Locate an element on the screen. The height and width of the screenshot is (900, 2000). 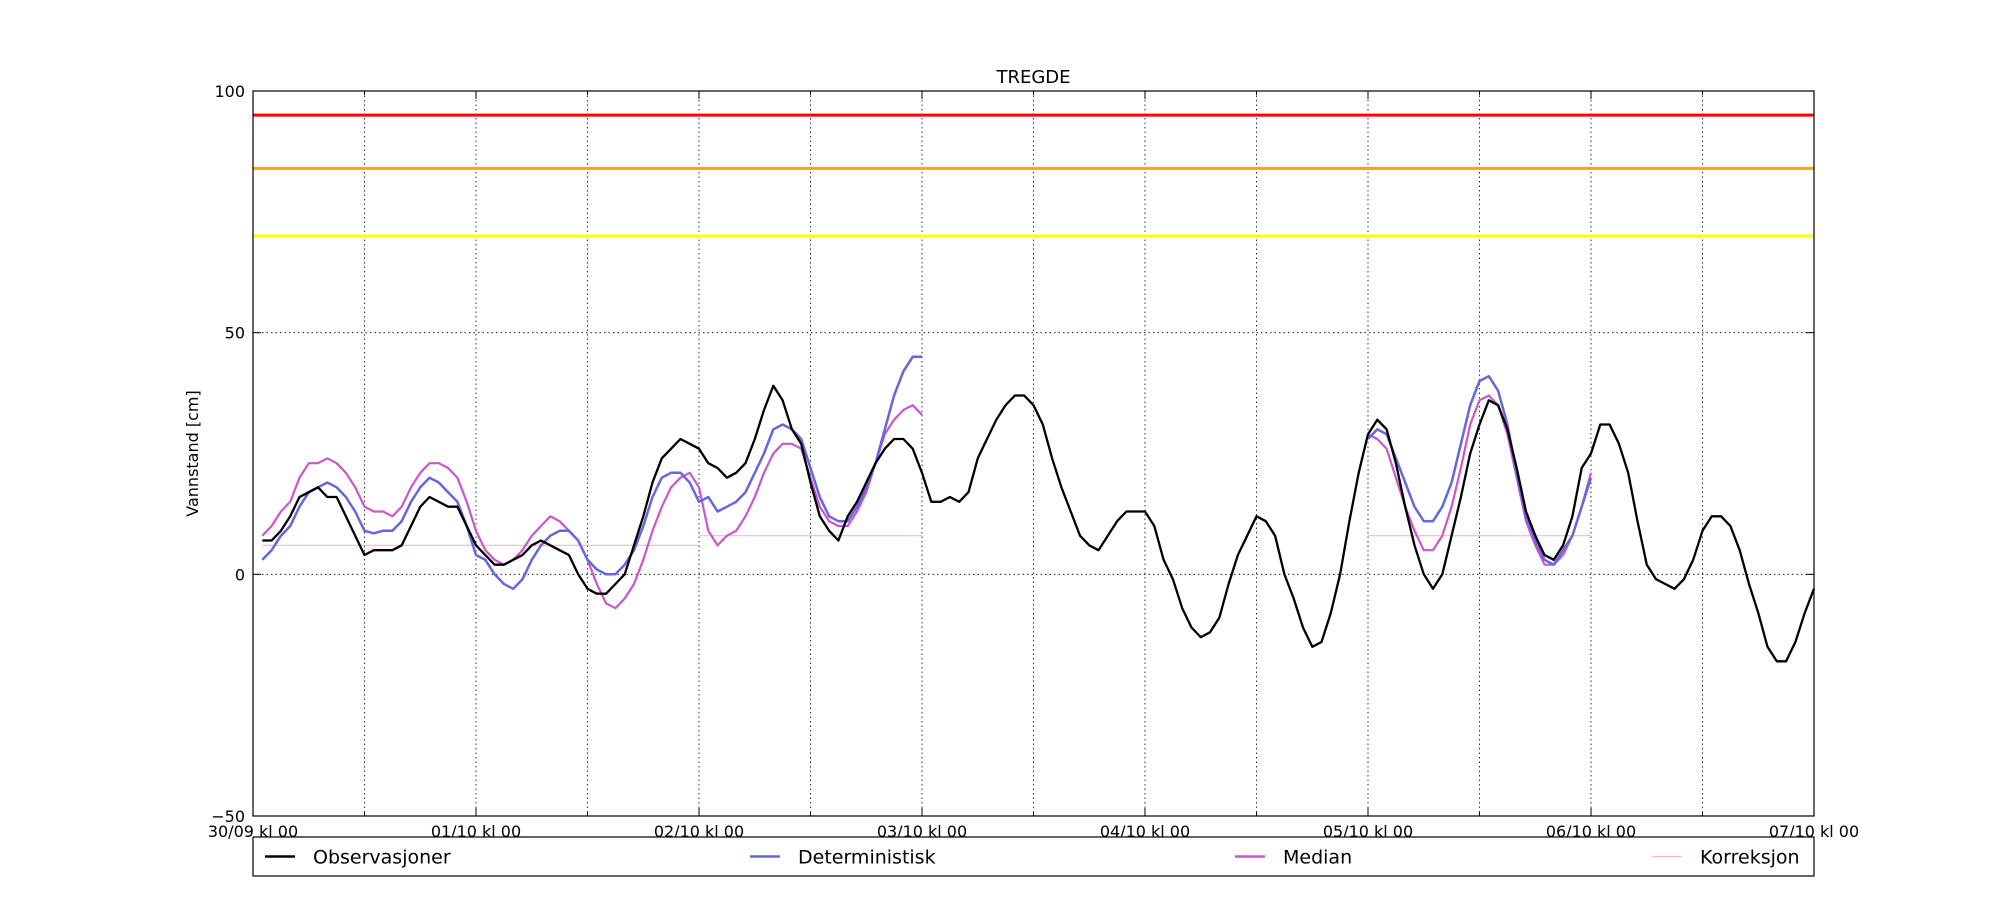
y-tick-label: 0 is located at coordinates (240, 574).